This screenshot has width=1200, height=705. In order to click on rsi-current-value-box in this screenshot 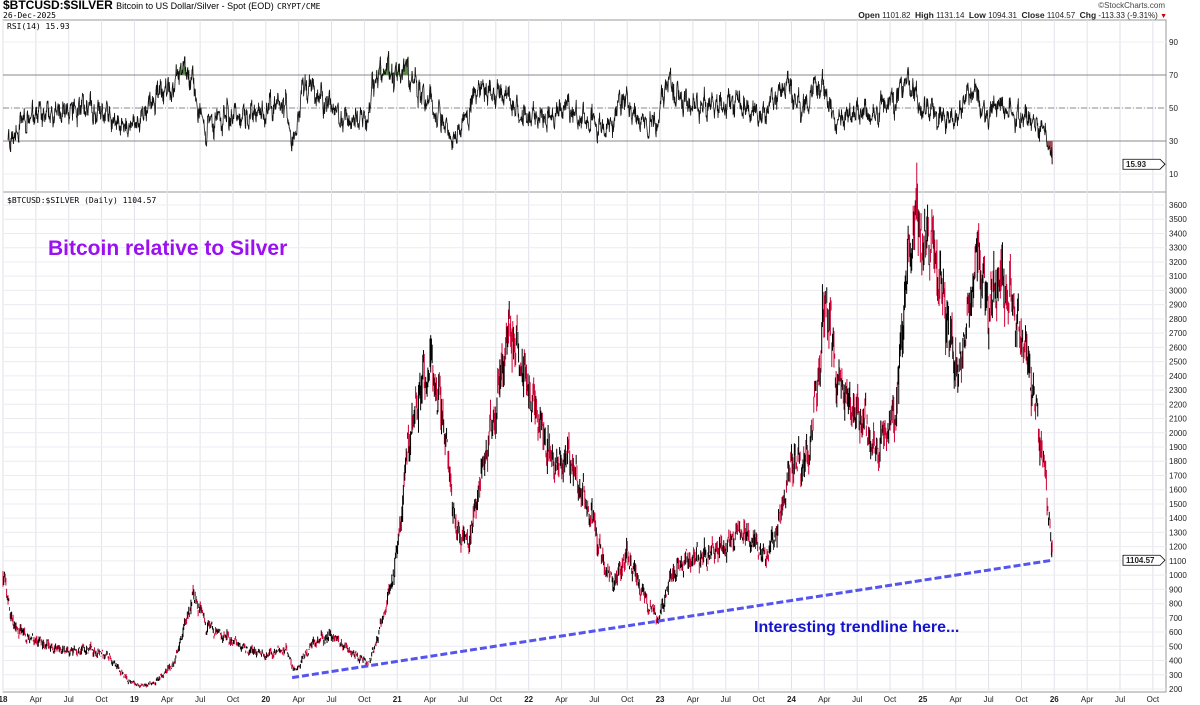, I will do `click(1144, 164)`.